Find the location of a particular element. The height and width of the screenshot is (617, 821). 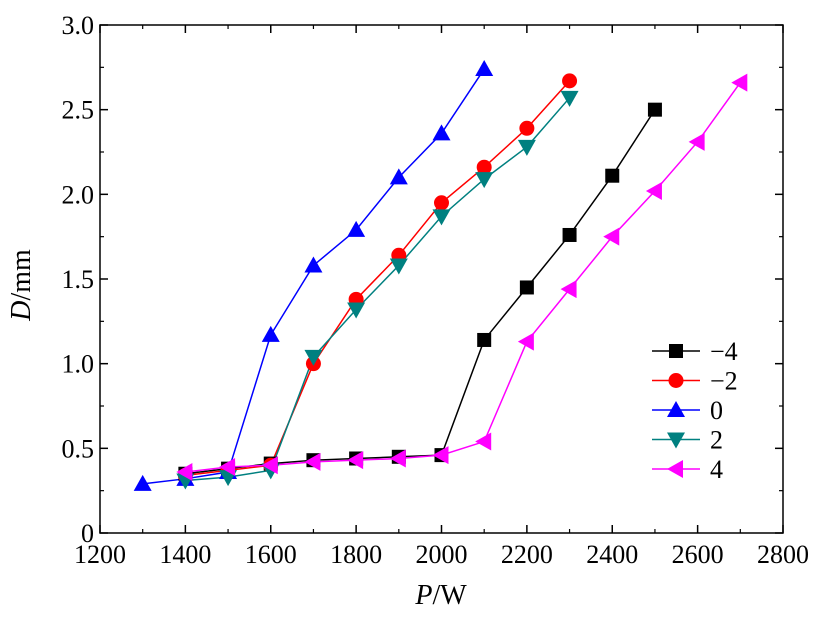

x-tick-label: 1600 is located at coordinates (271, 554).